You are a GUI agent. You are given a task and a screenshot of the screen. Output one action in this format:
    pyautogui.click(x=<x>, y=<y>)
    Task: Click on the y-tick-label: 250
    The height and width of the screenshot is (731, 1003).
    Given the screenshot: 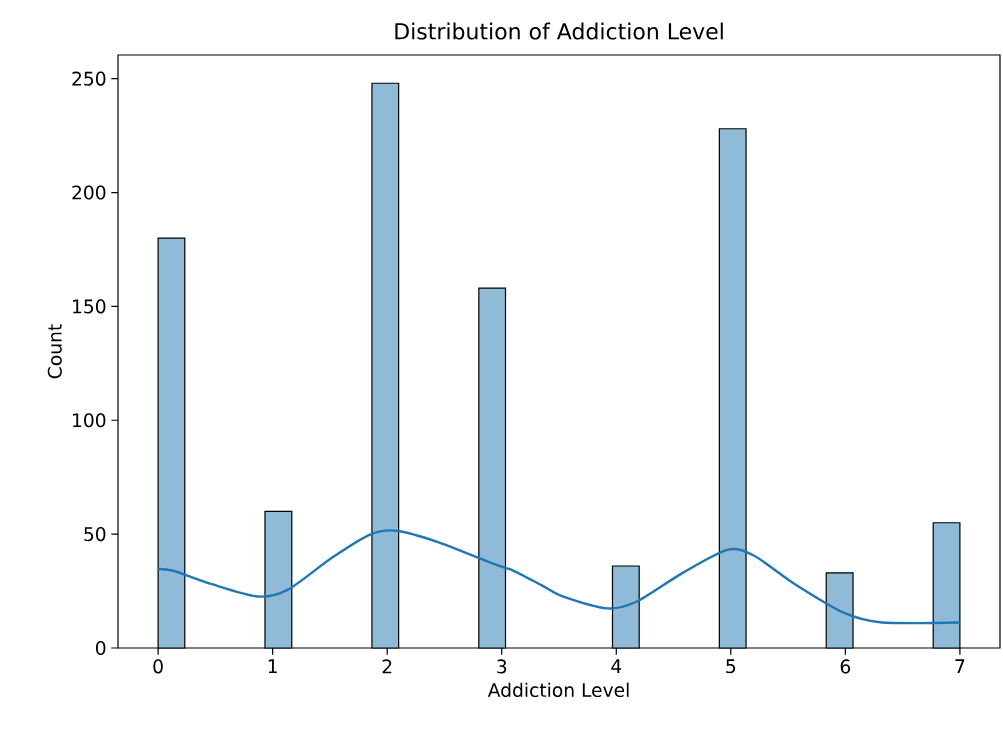 What is the action you would take?
    pyautogui.click(x=89, y=78)
    